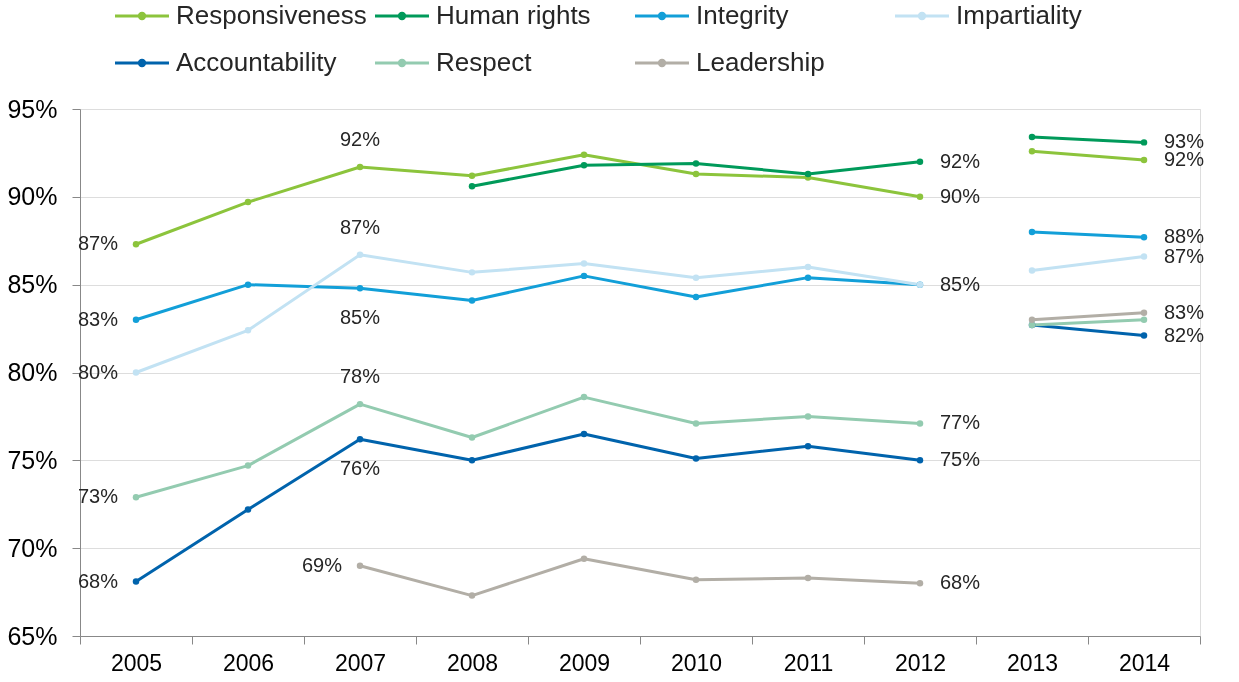  Describe the element at coordinates (1032, 662) in the screenshot. I see `x-tick-label: 2013` at that location.